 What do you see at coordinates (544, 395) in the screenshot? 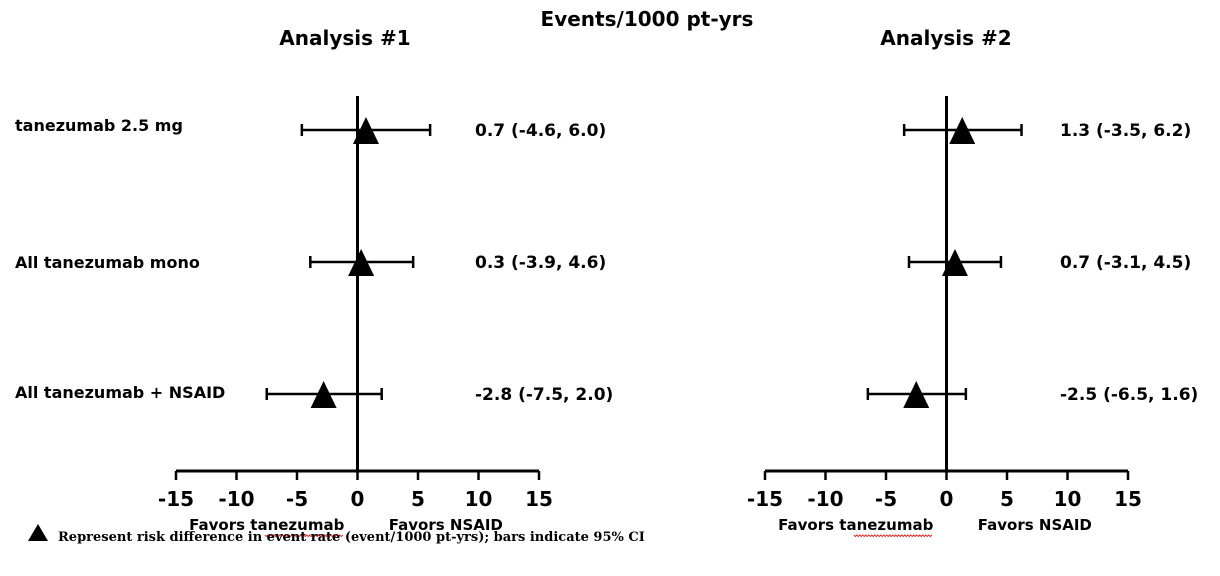
I see `estimate-text: -2.8 (-7.5, 2.0)` at bounding box center [544, 395].